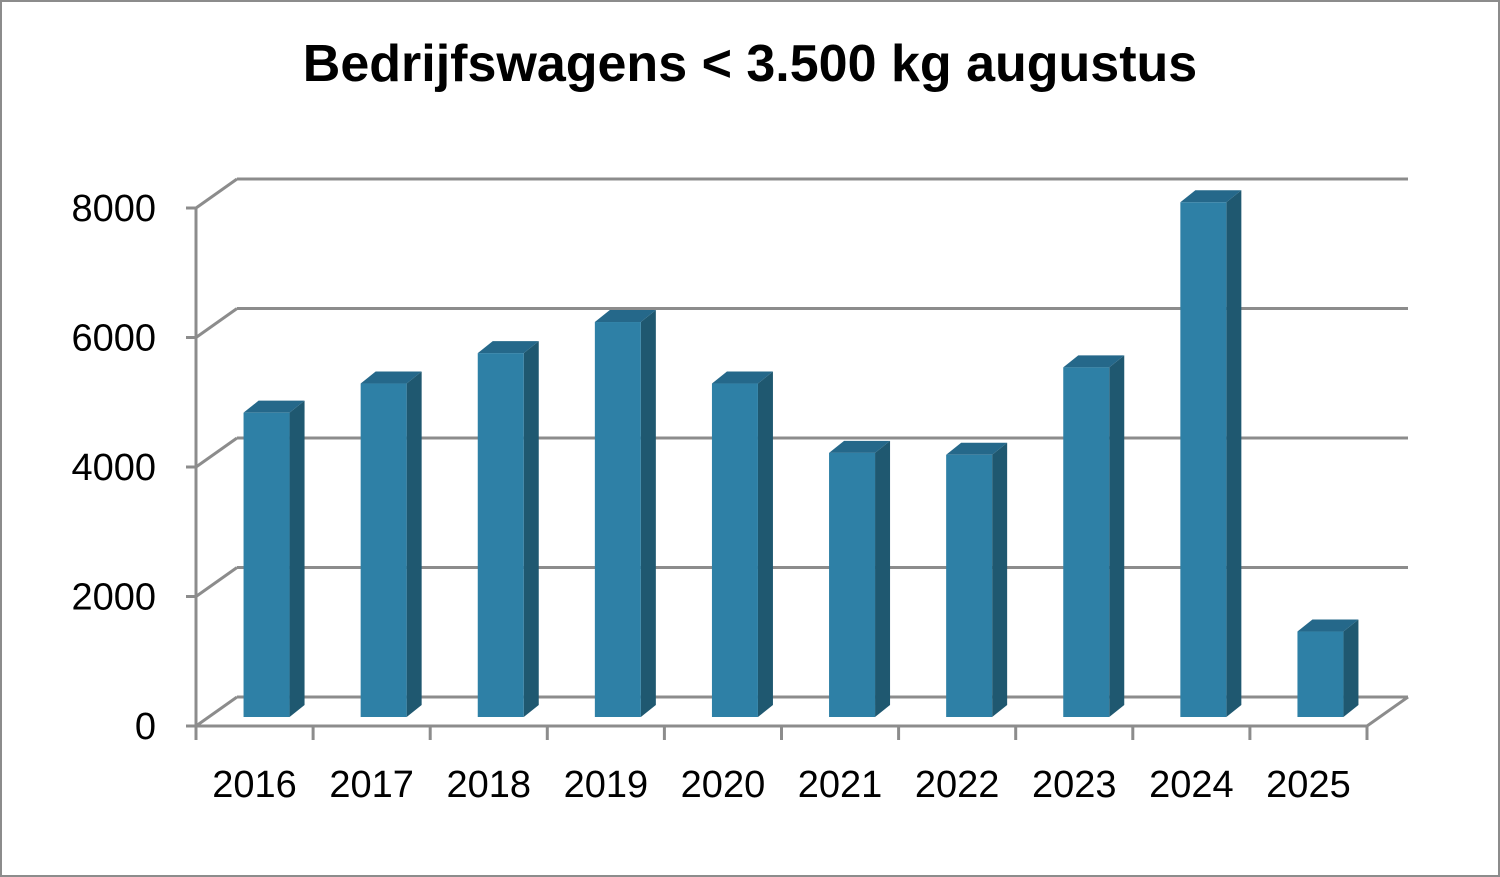 The height and width of the screenshot is (877, 1500). I want to click on x-tick-label: 2022, so click(957, 785).